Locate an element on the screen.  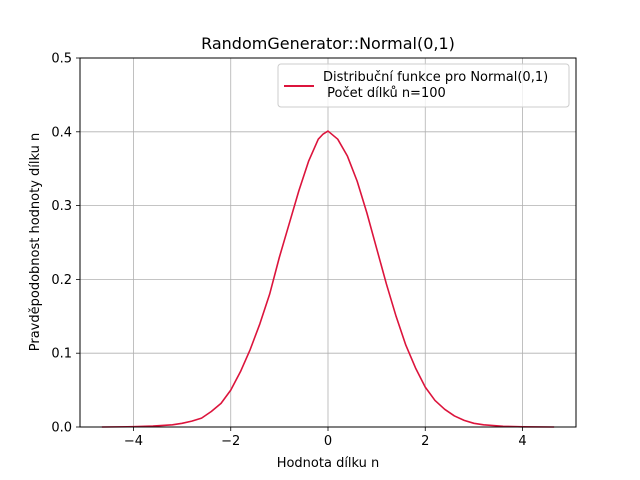
x-tick-label: 2 is located at coordinates (425, 441).